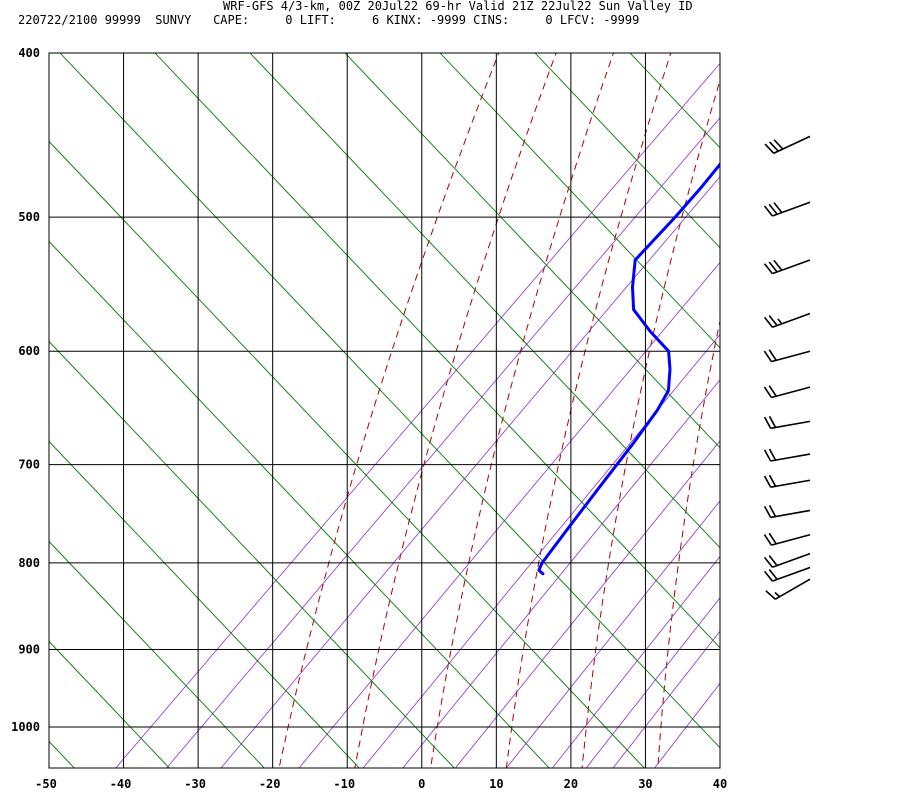  What do you see at coordinates (29, 351) in the screenshot?
I see `pressure-tick-label: 600` at bounding box center [29, 351].